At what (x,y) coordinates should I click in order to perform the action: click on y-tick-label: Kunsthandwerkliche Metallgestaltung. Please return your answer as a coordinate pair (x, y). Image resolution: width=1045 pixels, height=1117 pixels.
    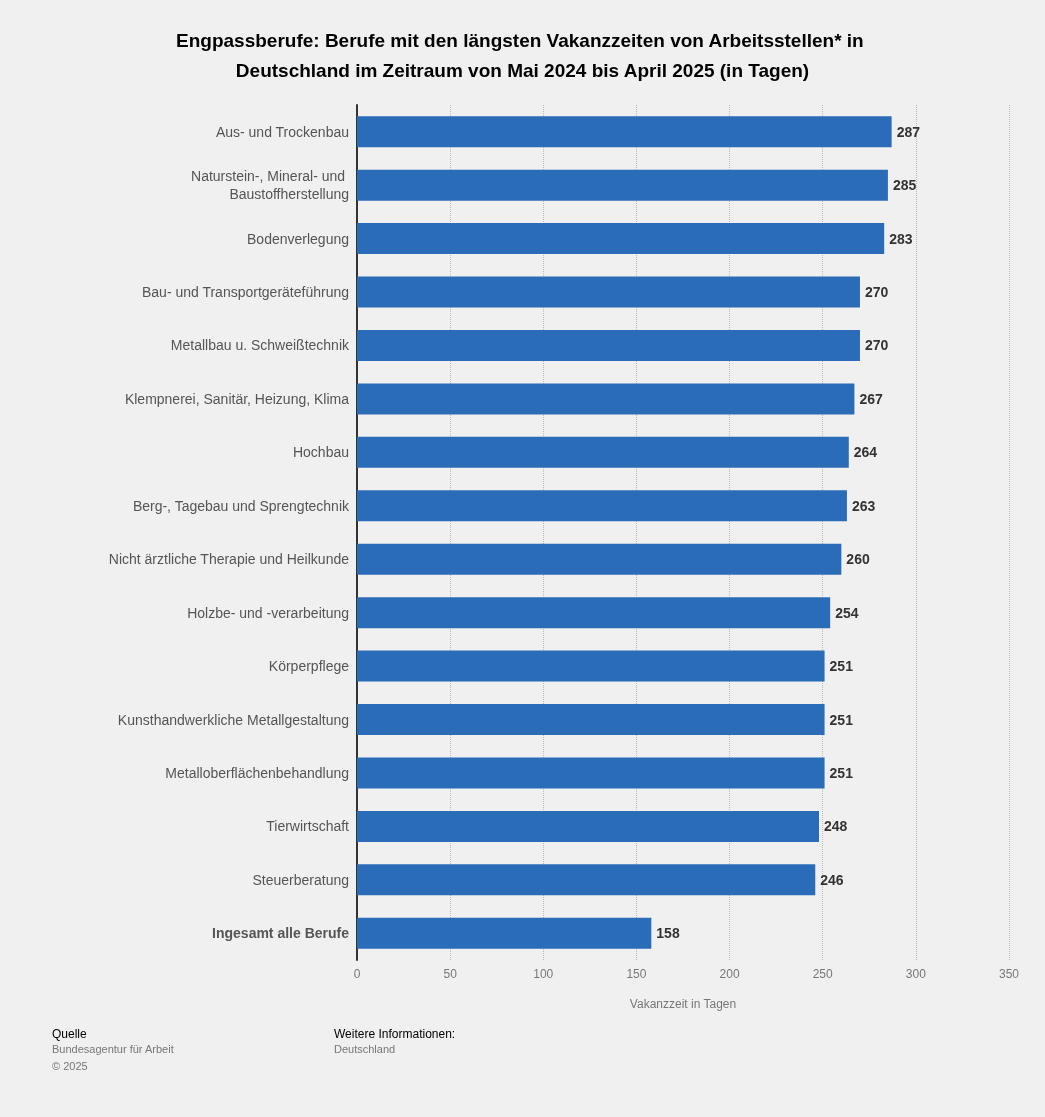
    Looking at the image, I should click on (233, 719).